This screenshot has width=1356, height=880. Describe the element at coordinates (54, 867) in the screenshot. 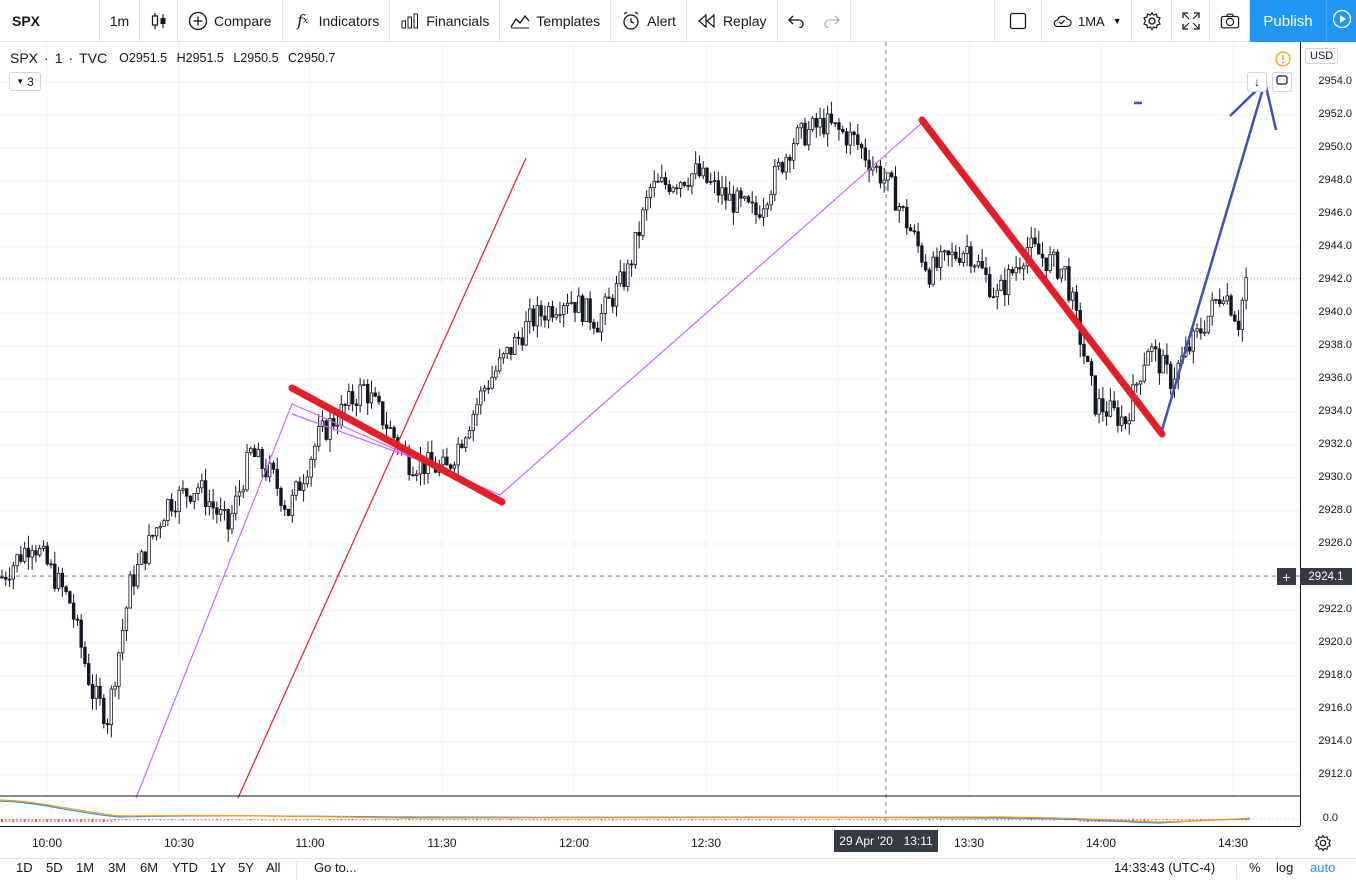

I see `range-5d-button: 5D` at that location.